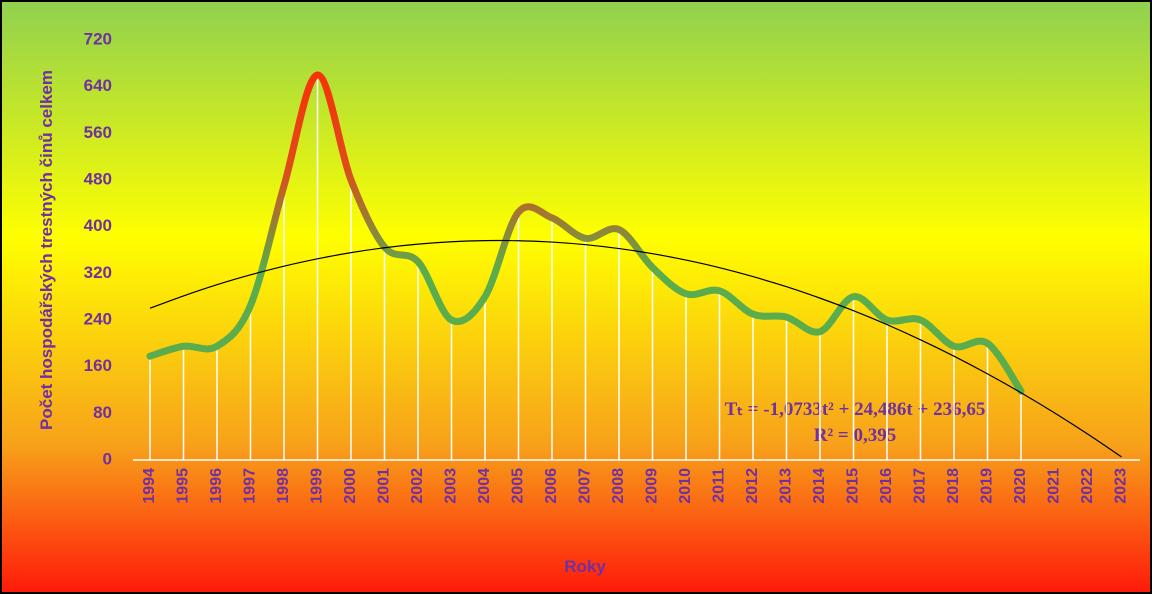  What do you see at coordinates (98, 272) in the screenshot?
I see `y-tick-label: 320` at bounding box center [98, 272].